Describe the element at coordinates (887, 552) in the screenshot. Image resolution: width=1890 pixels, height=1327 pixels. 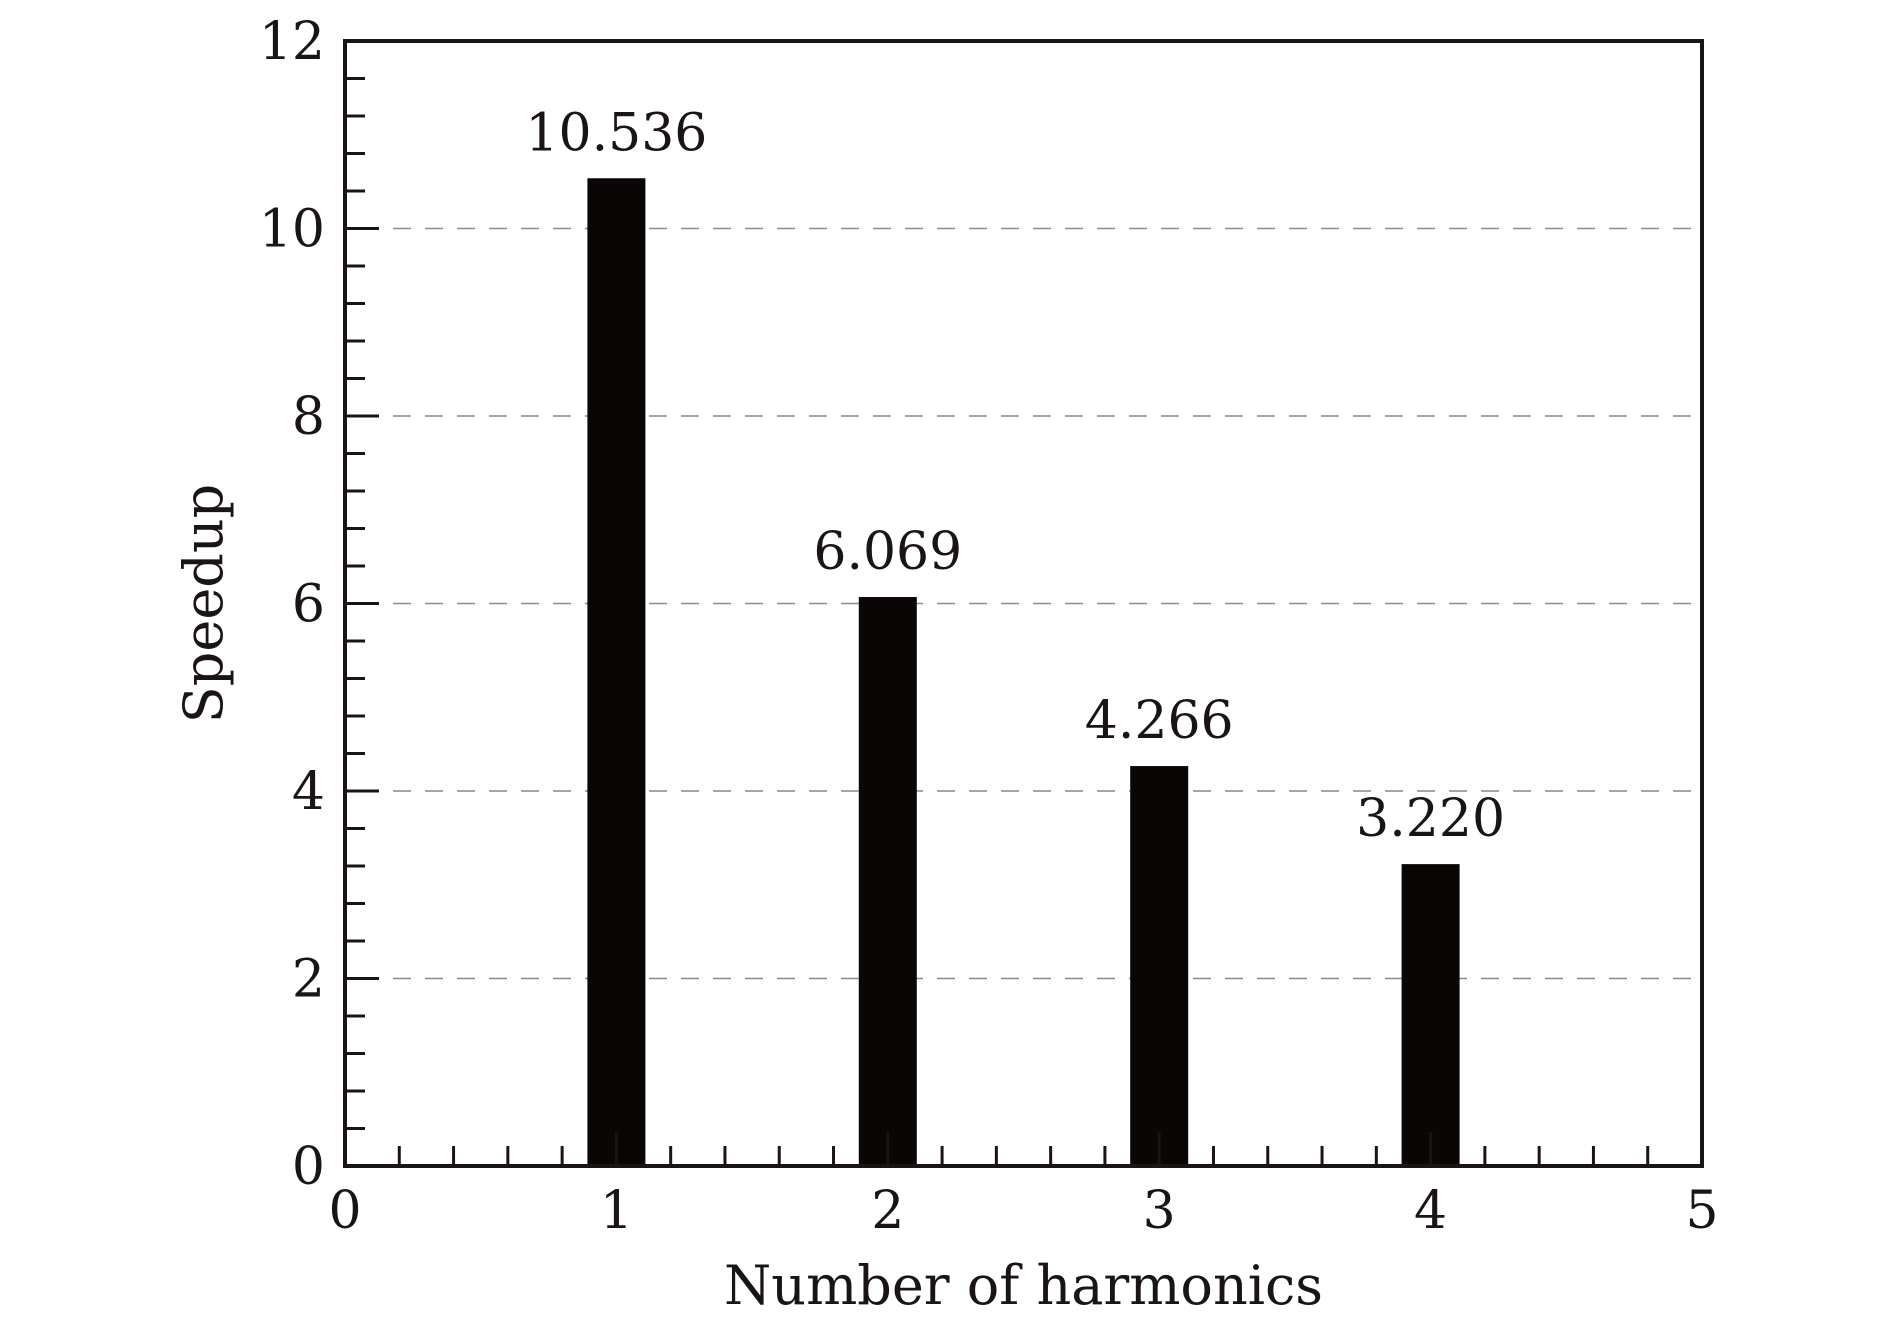
I see `data-label-2: 6.069` at that location.